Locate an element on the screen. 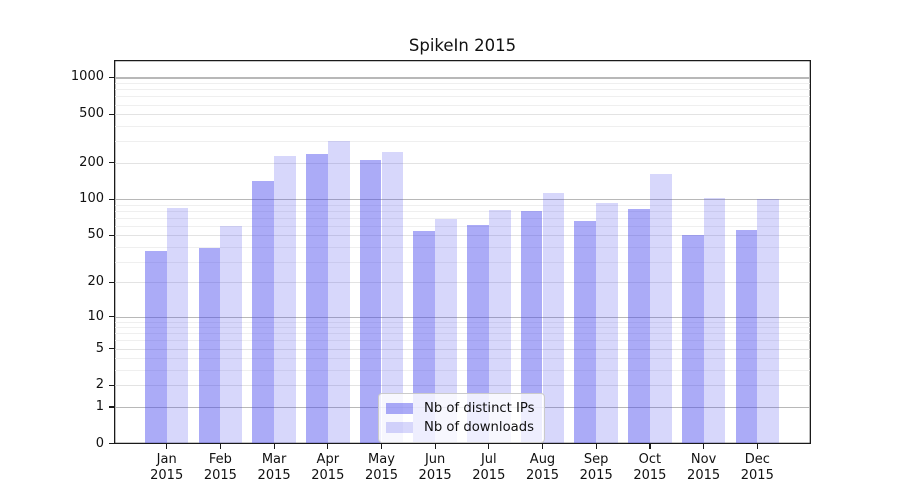 This screenshot has width=900, height=500. x-tick-mark-jul is located at coordinates (489, 446).